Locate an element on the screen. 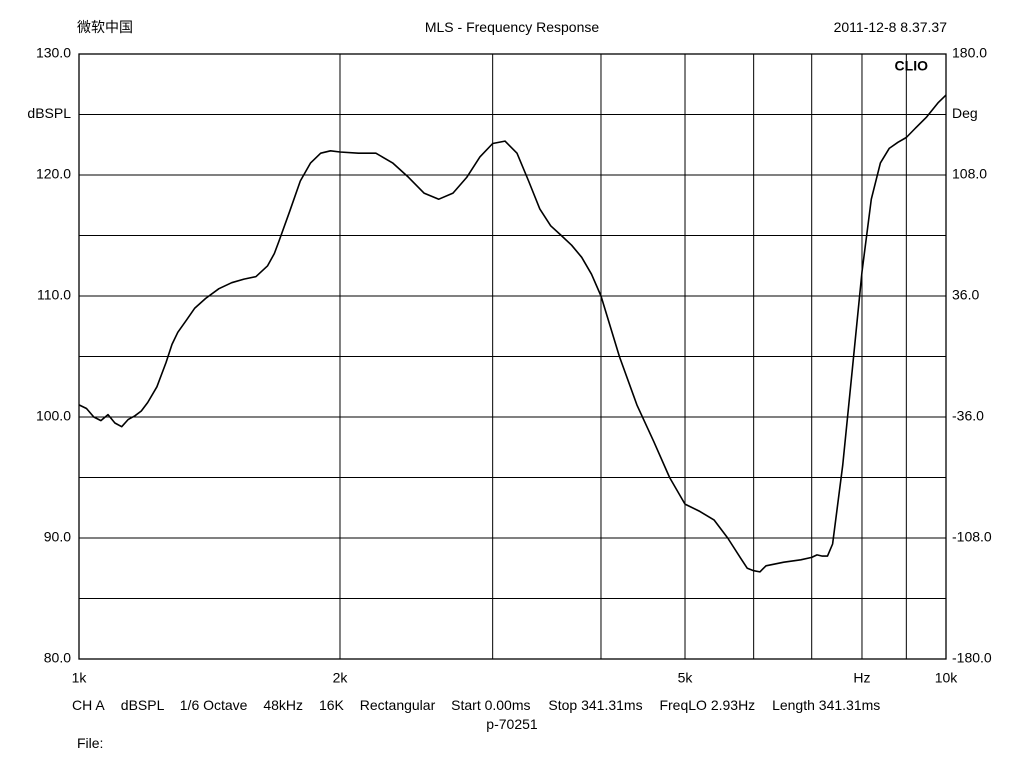  y-tick-label: 100.0 is located at coordinates (53, 416).